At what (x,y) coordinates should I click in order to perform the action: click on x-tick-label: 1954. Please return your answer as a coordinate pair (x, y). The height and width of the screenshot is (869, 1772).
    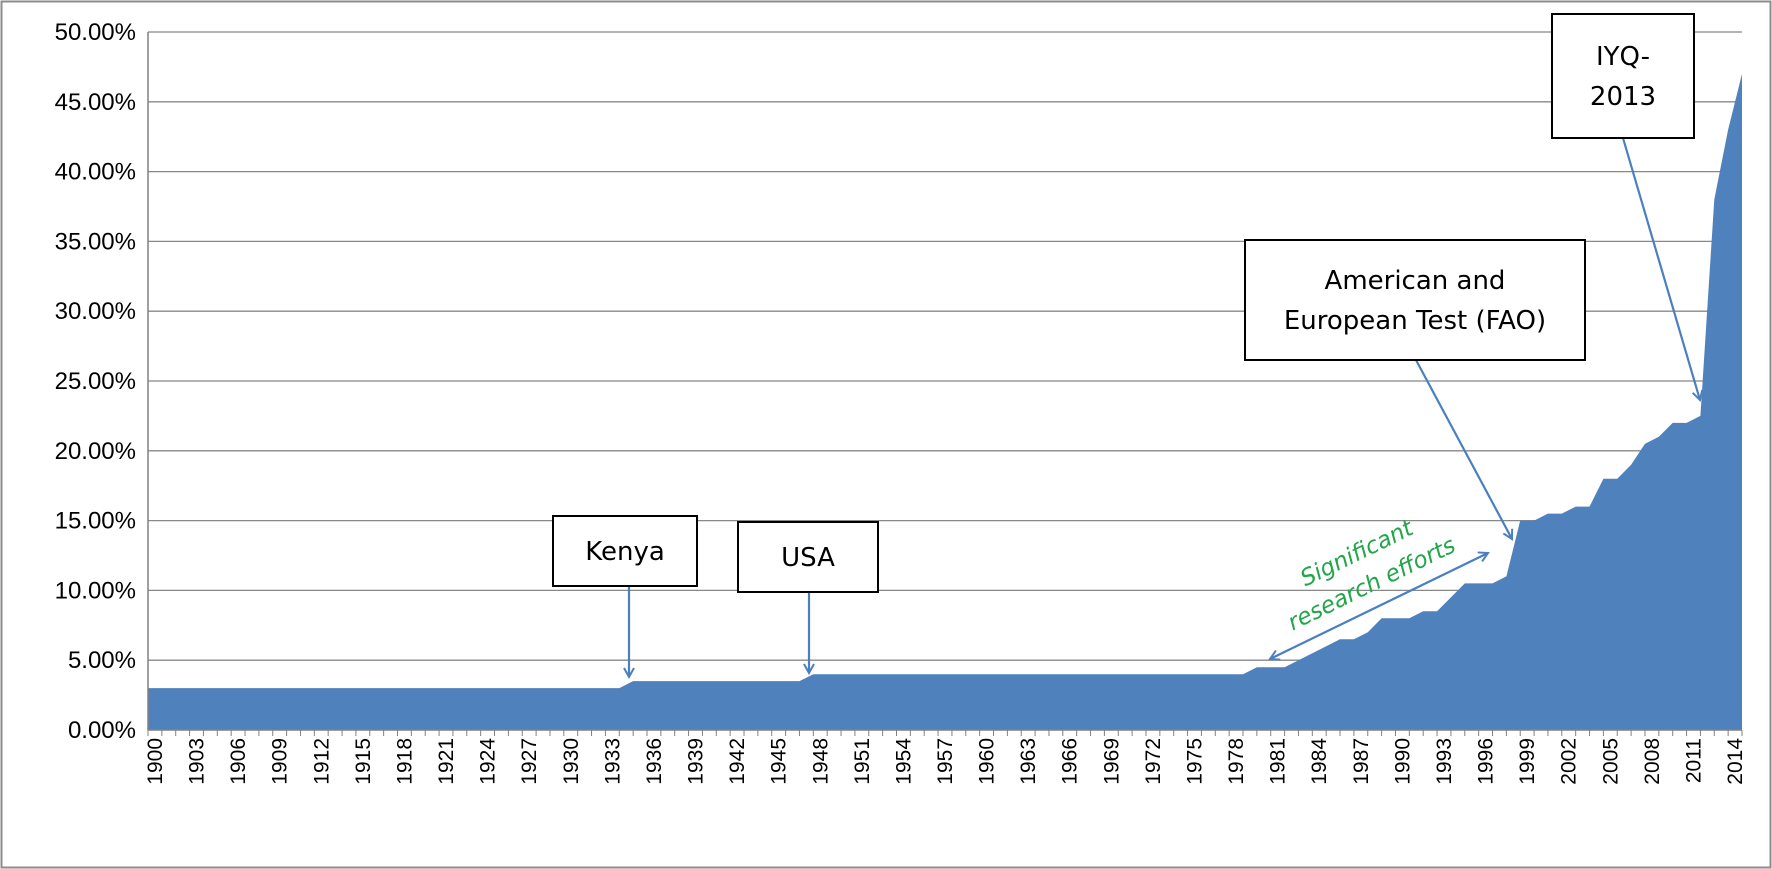
    Looking at the image, I should click on (903, 761).